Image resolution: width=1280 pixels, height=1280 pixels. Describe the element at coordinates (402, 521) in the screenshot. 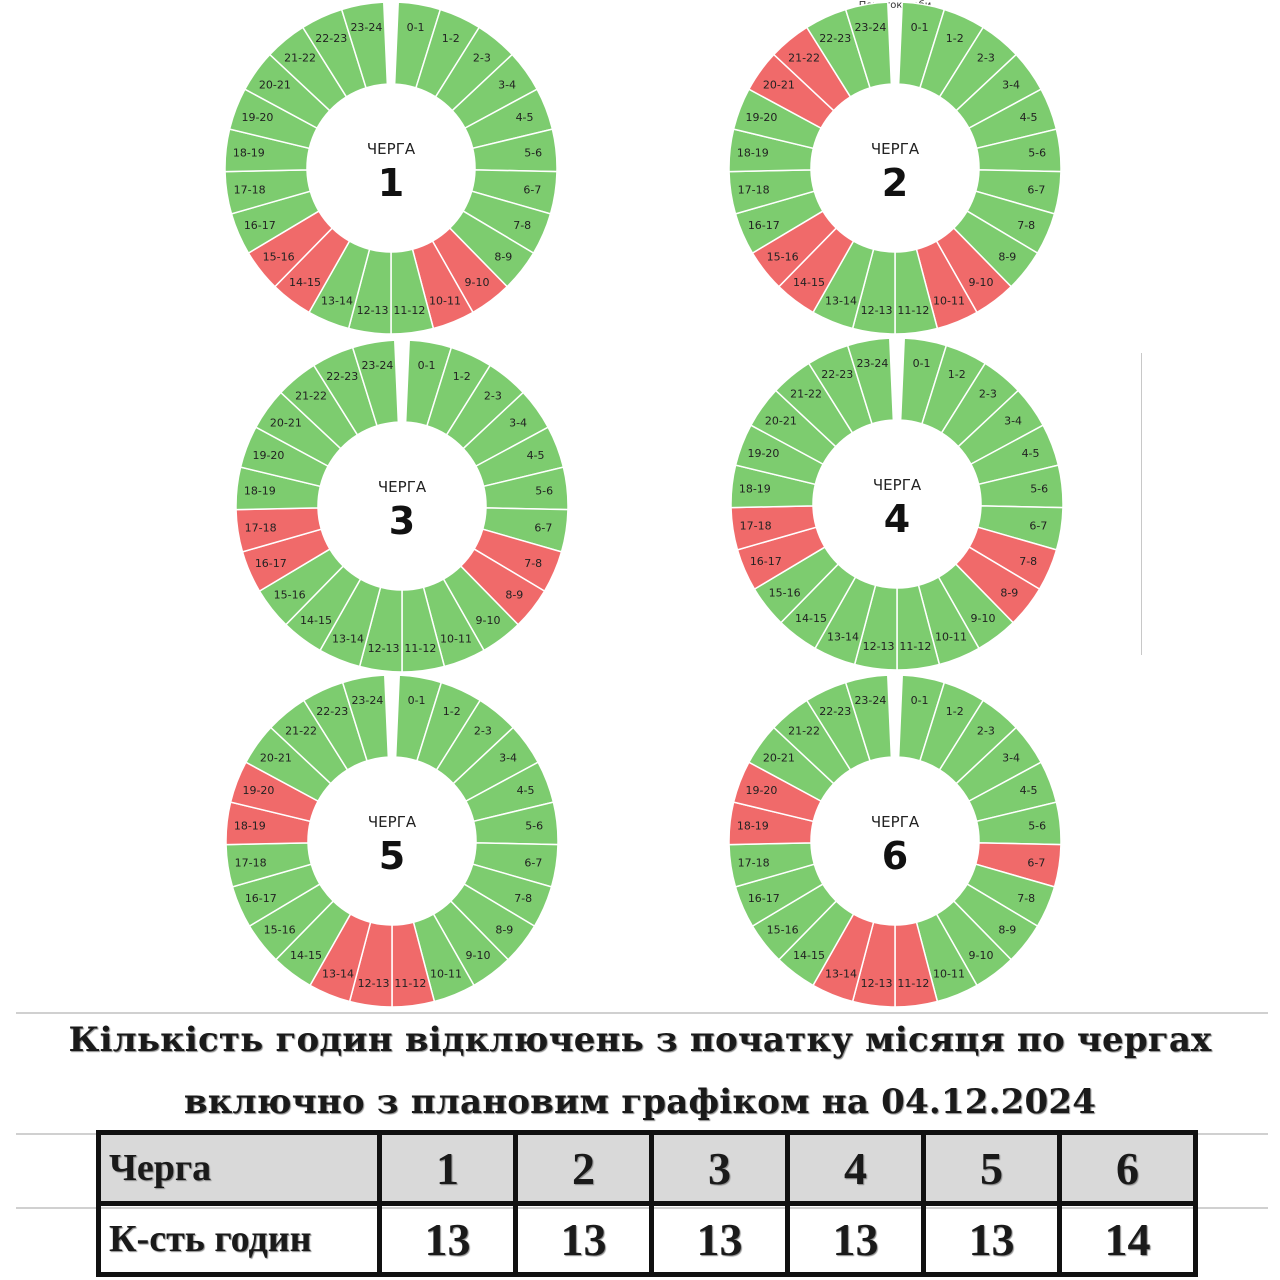

I see `queue-number: 3` at that location.